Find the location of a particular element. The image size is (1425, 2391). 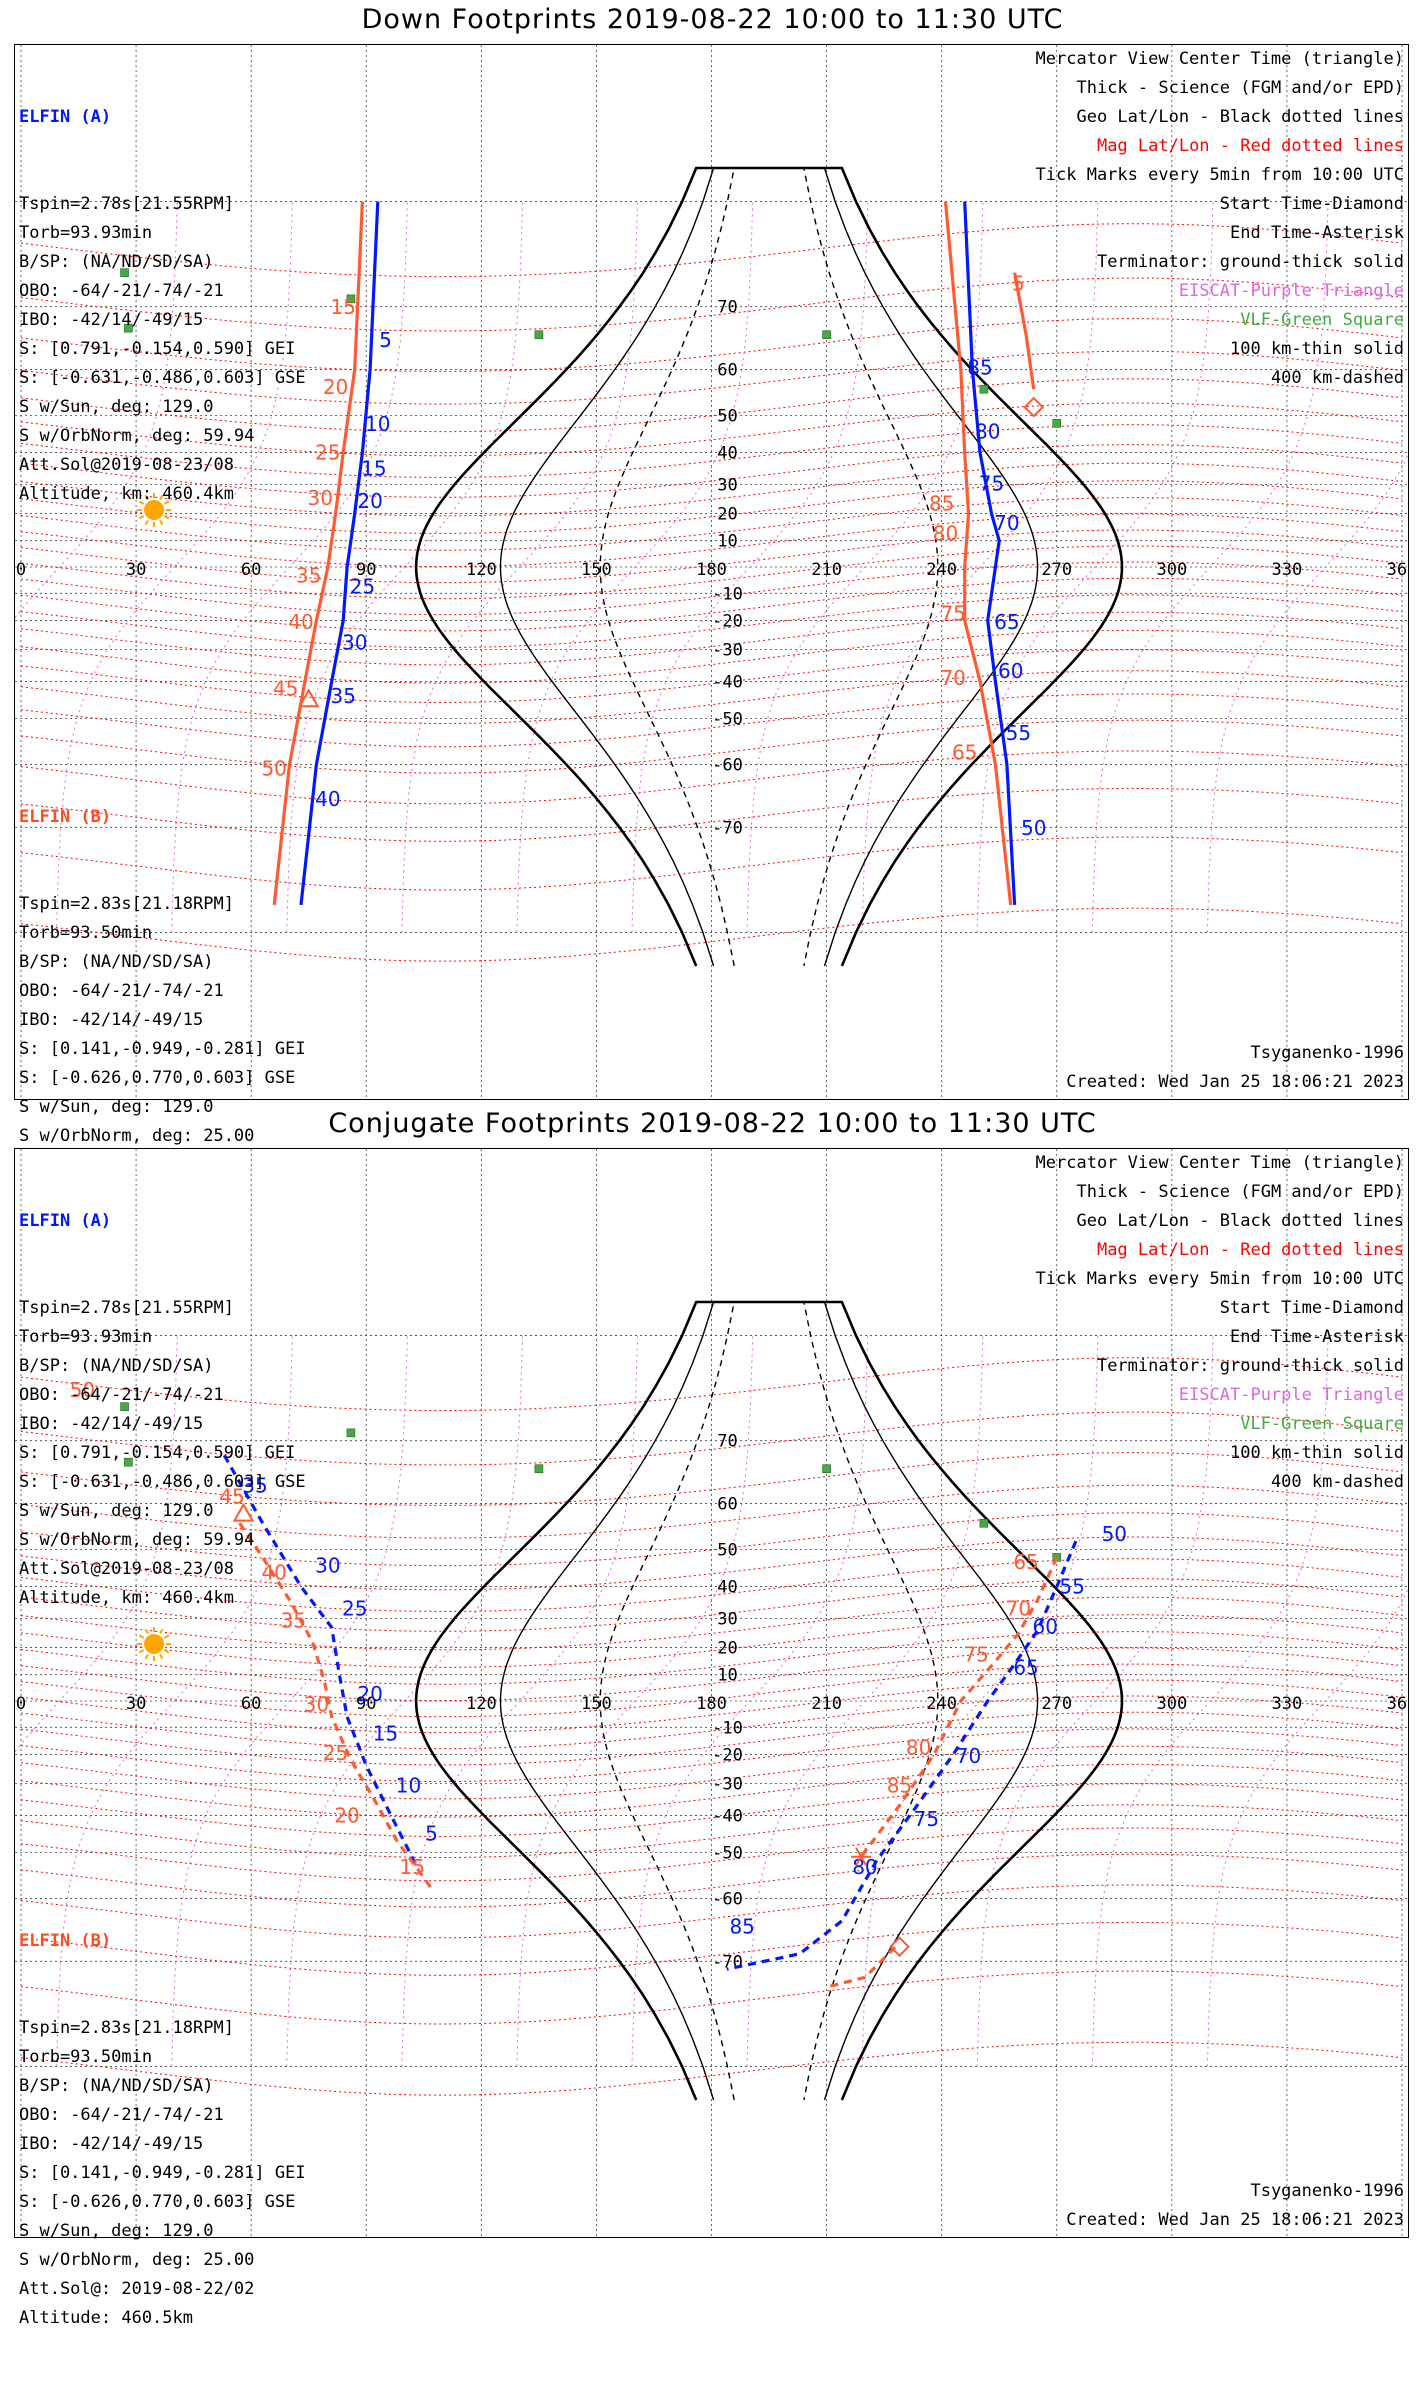

x-tick-label: 90 is located at coordinates (366, 570).